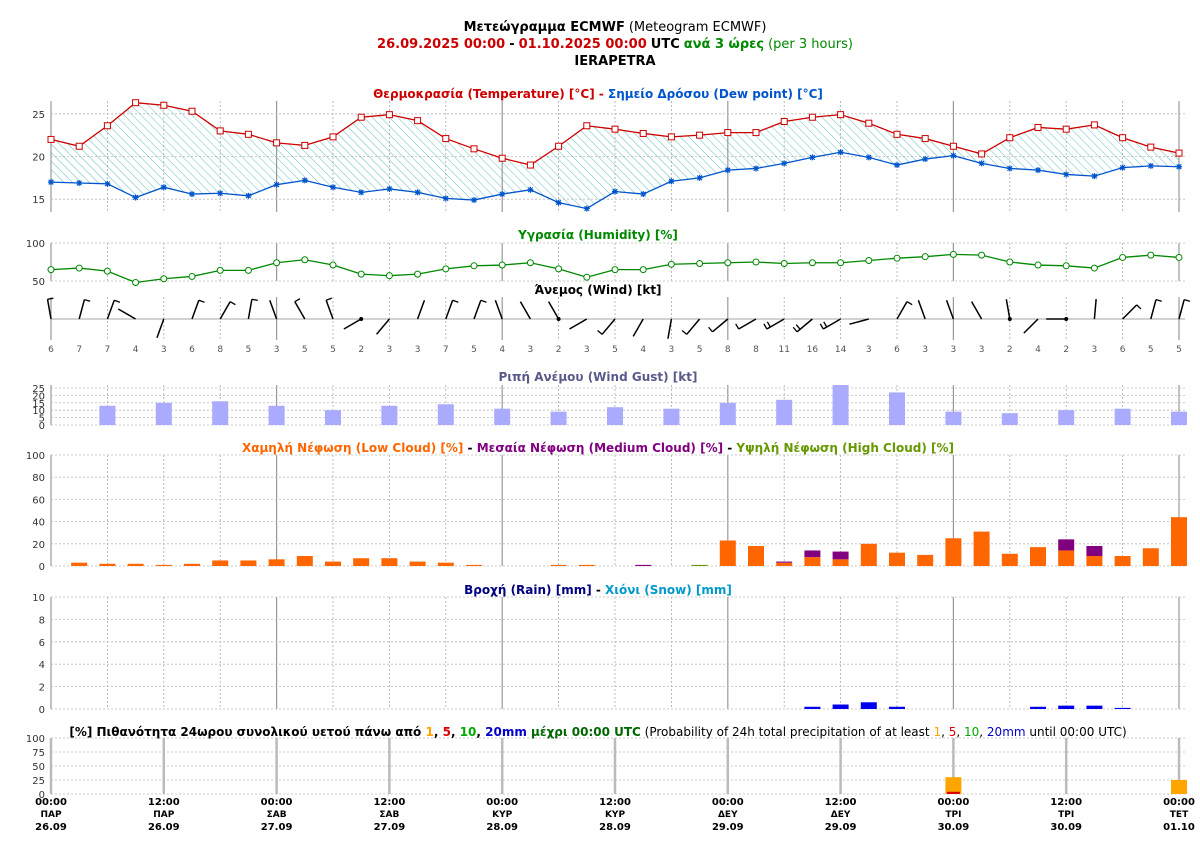 The width and height of the screenshot is (1200, 851). Describe the element at coordinates (441, 44) in the screenshot. I see `range-start: 26.09.2025 00:00` at that location.